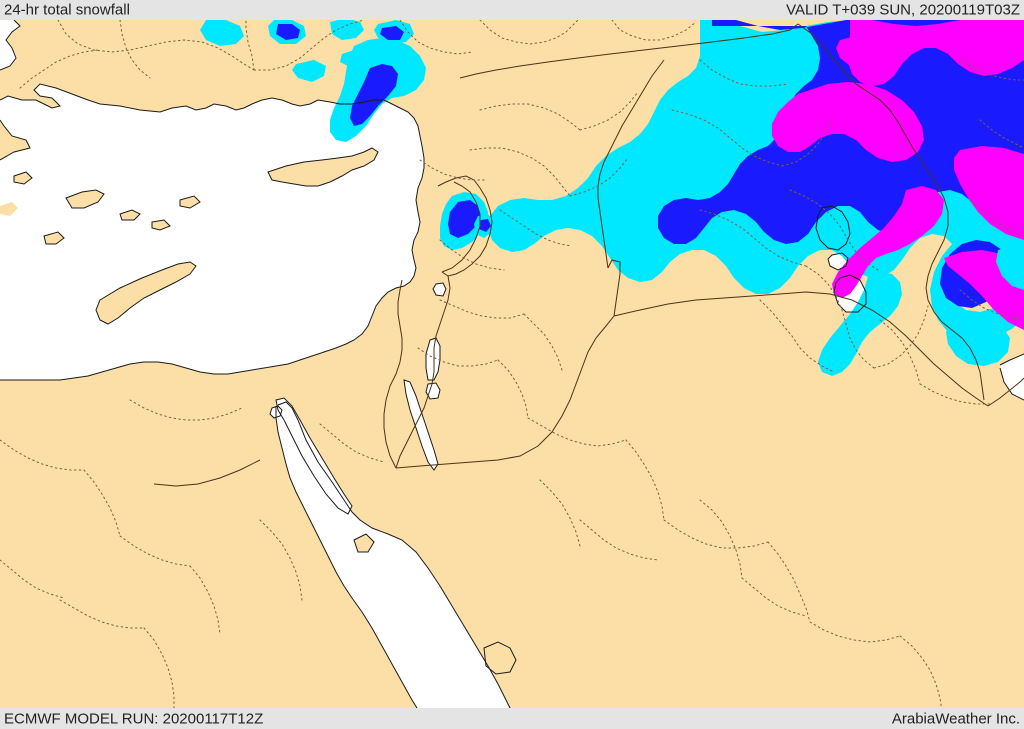  Describe the element at coordinates (978, 341) in the screenshot. I see `snow-light-patch-a` at that location.